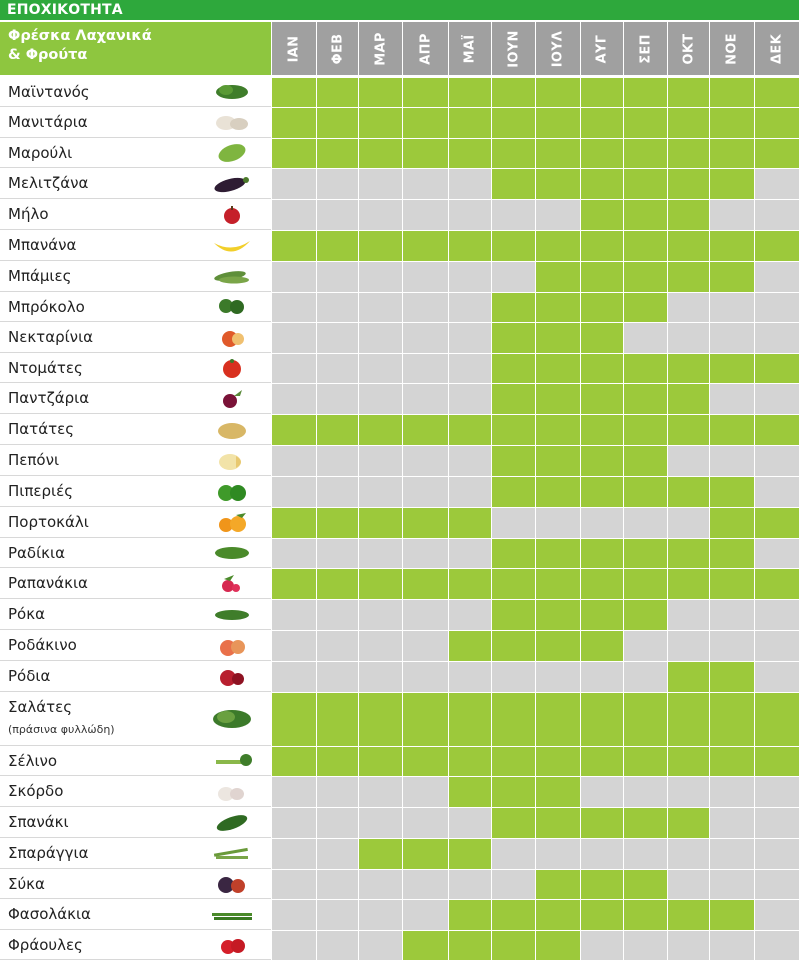 The height and width of the screenshot is (960, 799). I want to click on product-name: Μαρούλι, so click(40, 153).